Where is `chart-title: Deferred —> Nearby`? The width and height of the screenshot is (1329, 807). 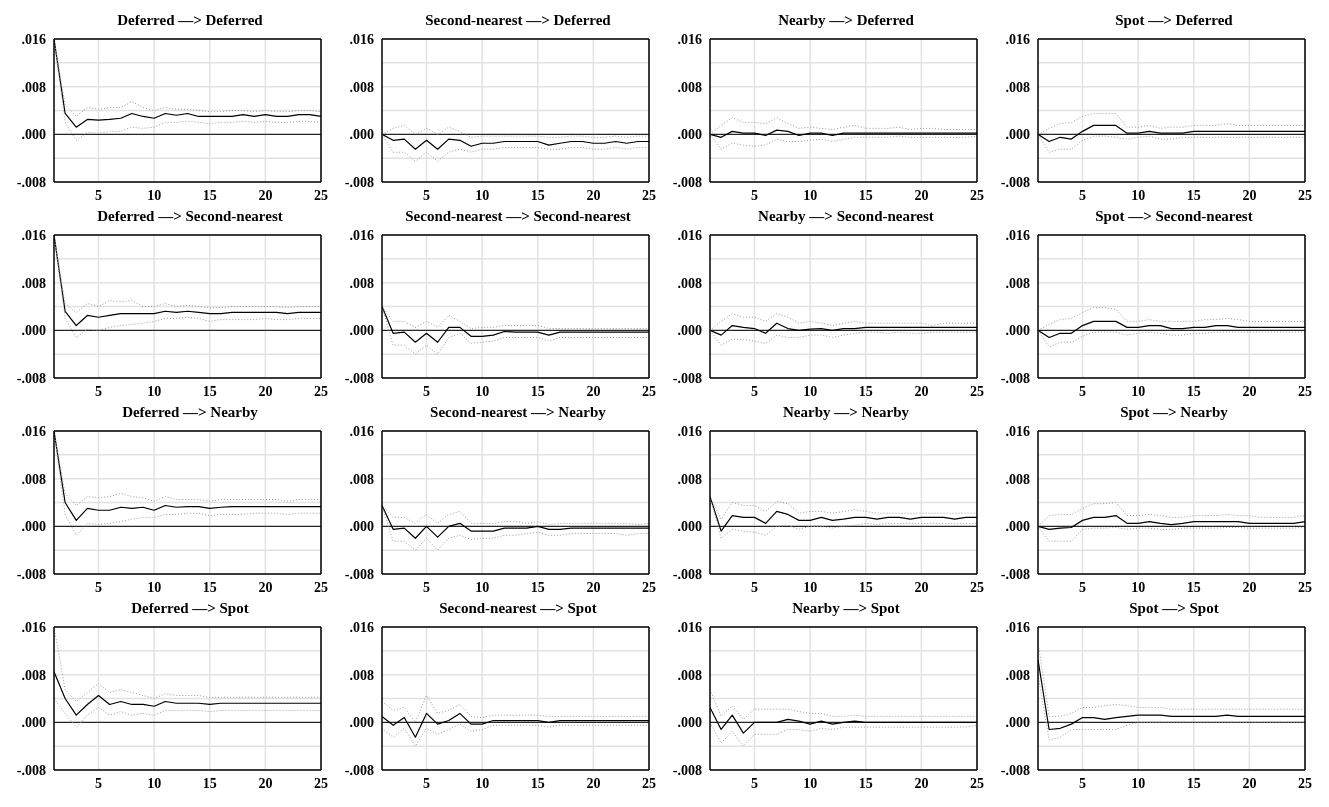
chart-title: Deferred —> Nearby is located at coordinates (190, 412).